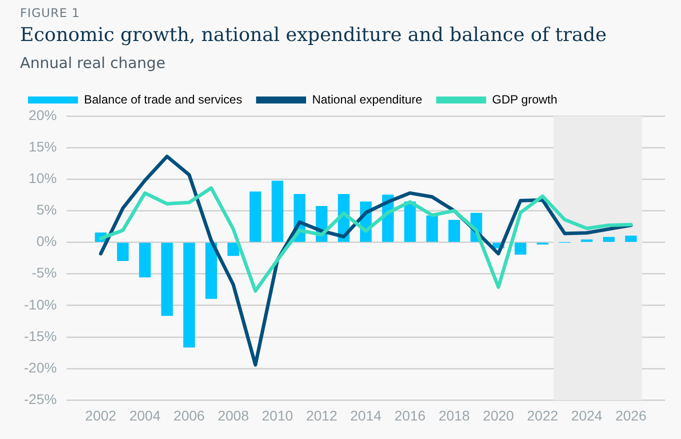  I want to click on x-tick-label: 2012, so click(322, 415).